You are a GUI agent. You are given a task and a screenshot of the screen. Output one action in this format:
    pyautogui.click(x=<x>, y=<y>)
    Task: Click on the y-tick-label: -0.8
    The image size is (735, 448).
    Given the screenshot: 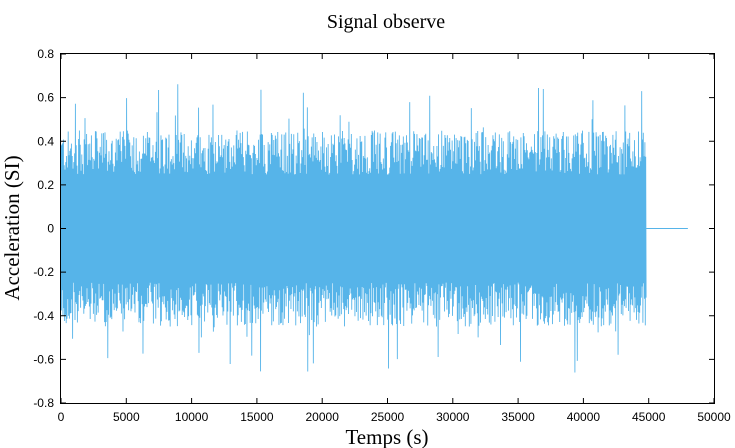 What is the action you would take?
    pyautogui.click(x=43, y=403)
    